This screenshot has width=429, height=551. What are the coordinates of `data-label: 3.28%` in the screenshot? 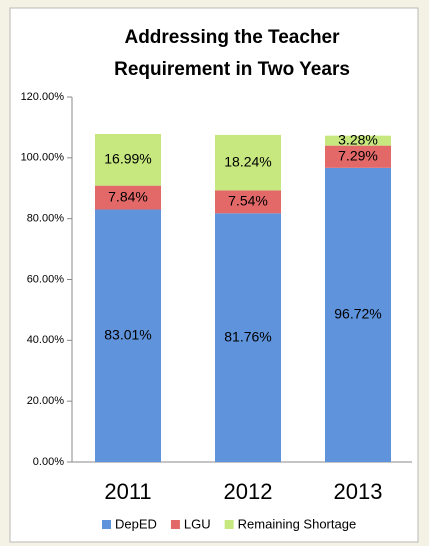 It's located at (358, 139).